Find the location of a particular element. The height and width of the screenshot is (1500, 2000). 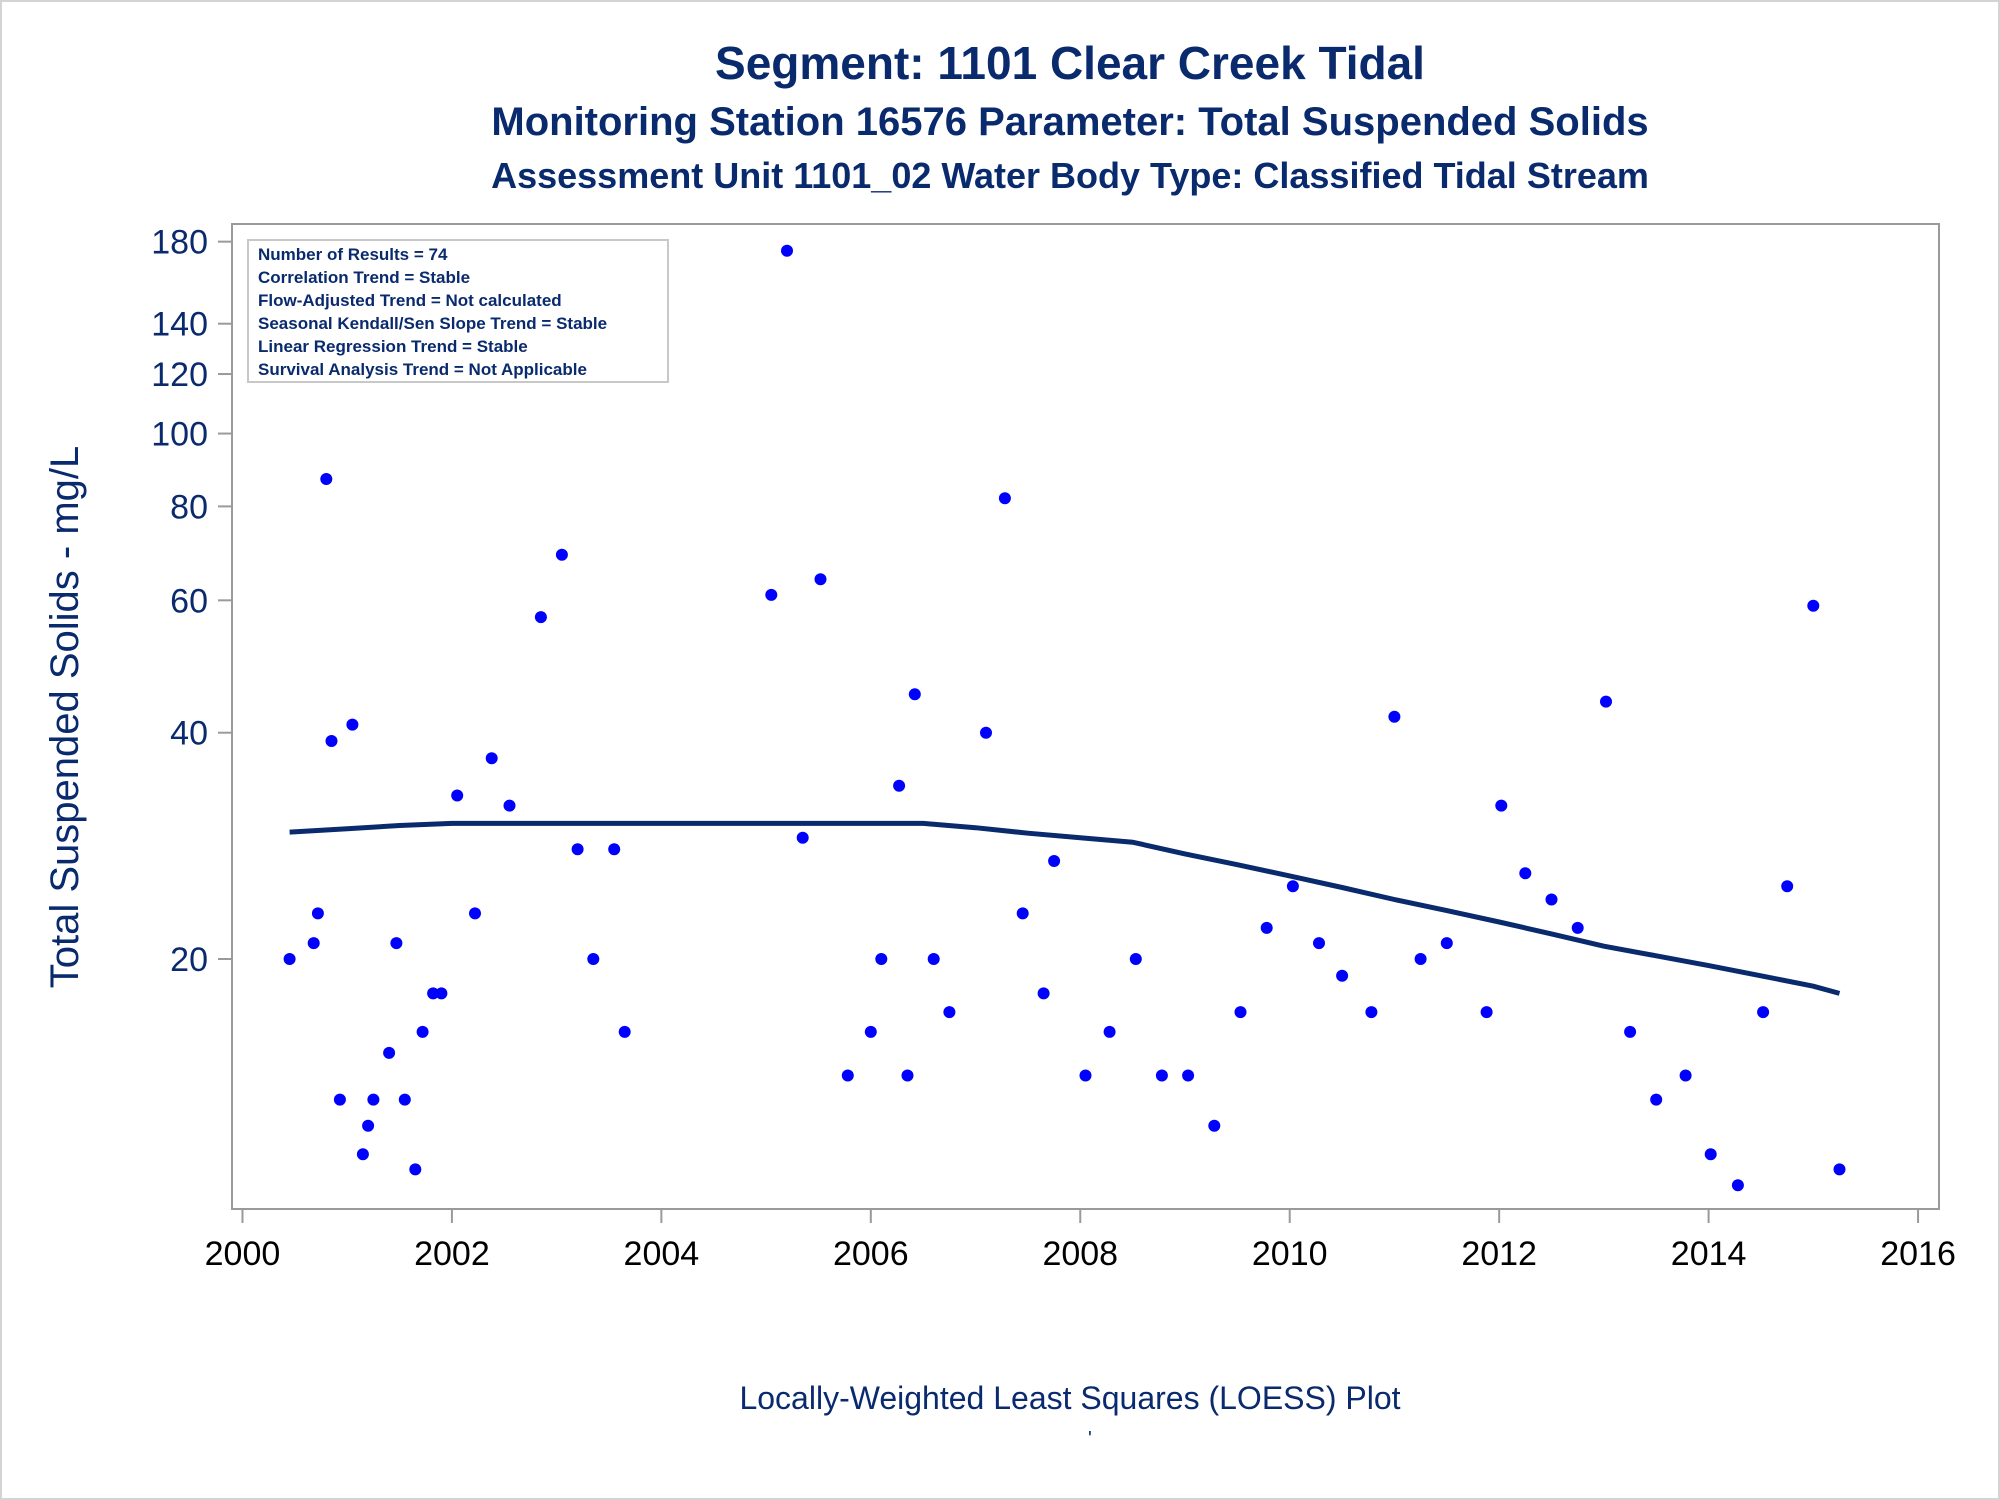

y-tick-label: 40 is located at coordinates (189, 734).